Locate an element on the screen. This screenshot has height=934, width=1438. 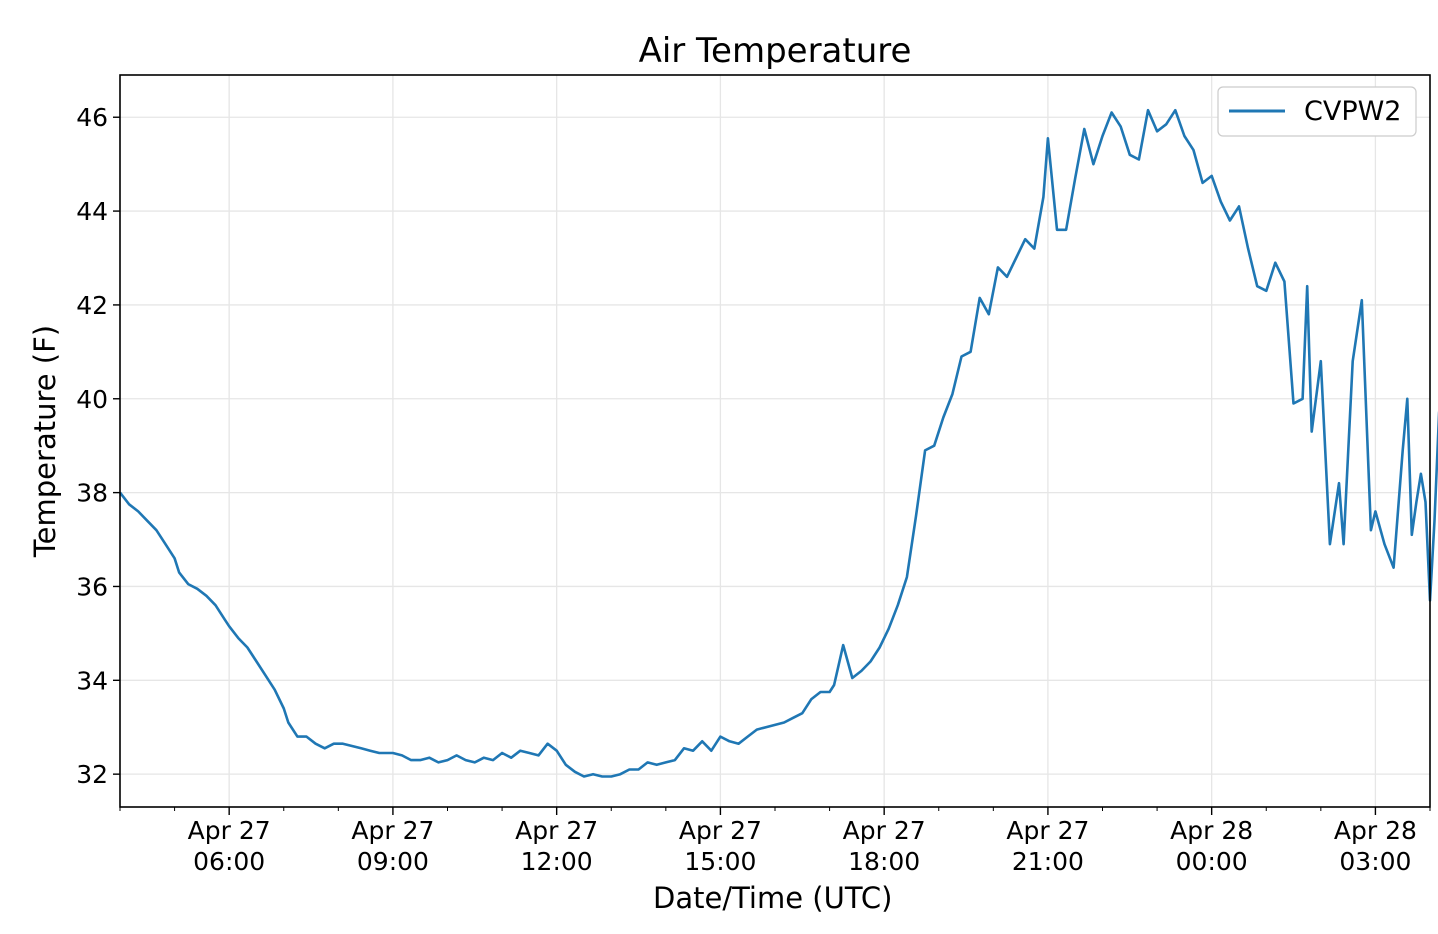
x-tick-label-time: 09:00 is located at coordinates (393, 861).